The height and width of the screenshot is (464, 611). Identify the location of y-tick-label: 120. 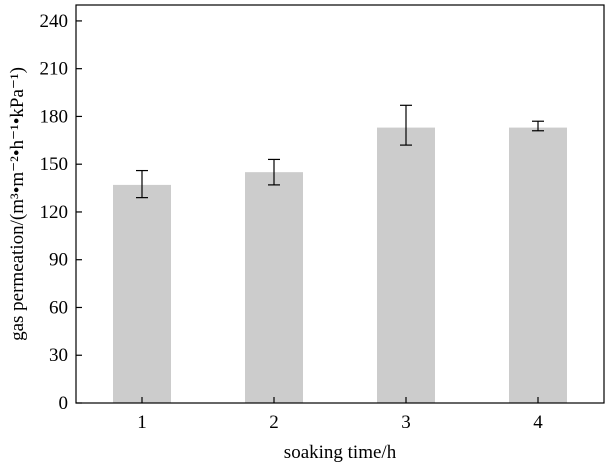
(54, 212).